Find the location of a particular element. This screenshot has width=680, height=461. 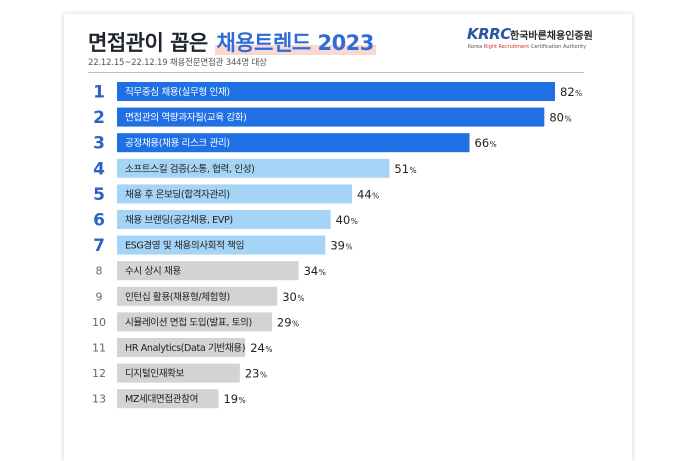

rank-number: 13 is located at coordinates (99, 399).